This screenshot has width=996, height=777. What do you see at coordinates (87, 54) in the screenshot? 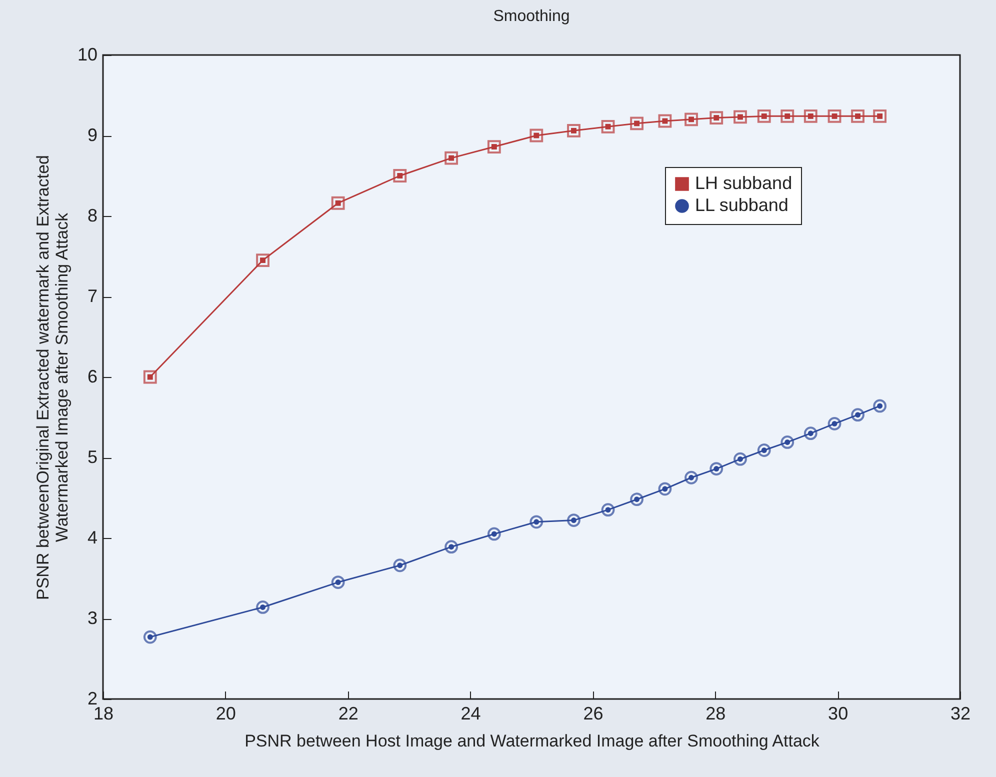
I see `y-tick-label: 10` at bounding box center [87, 54].